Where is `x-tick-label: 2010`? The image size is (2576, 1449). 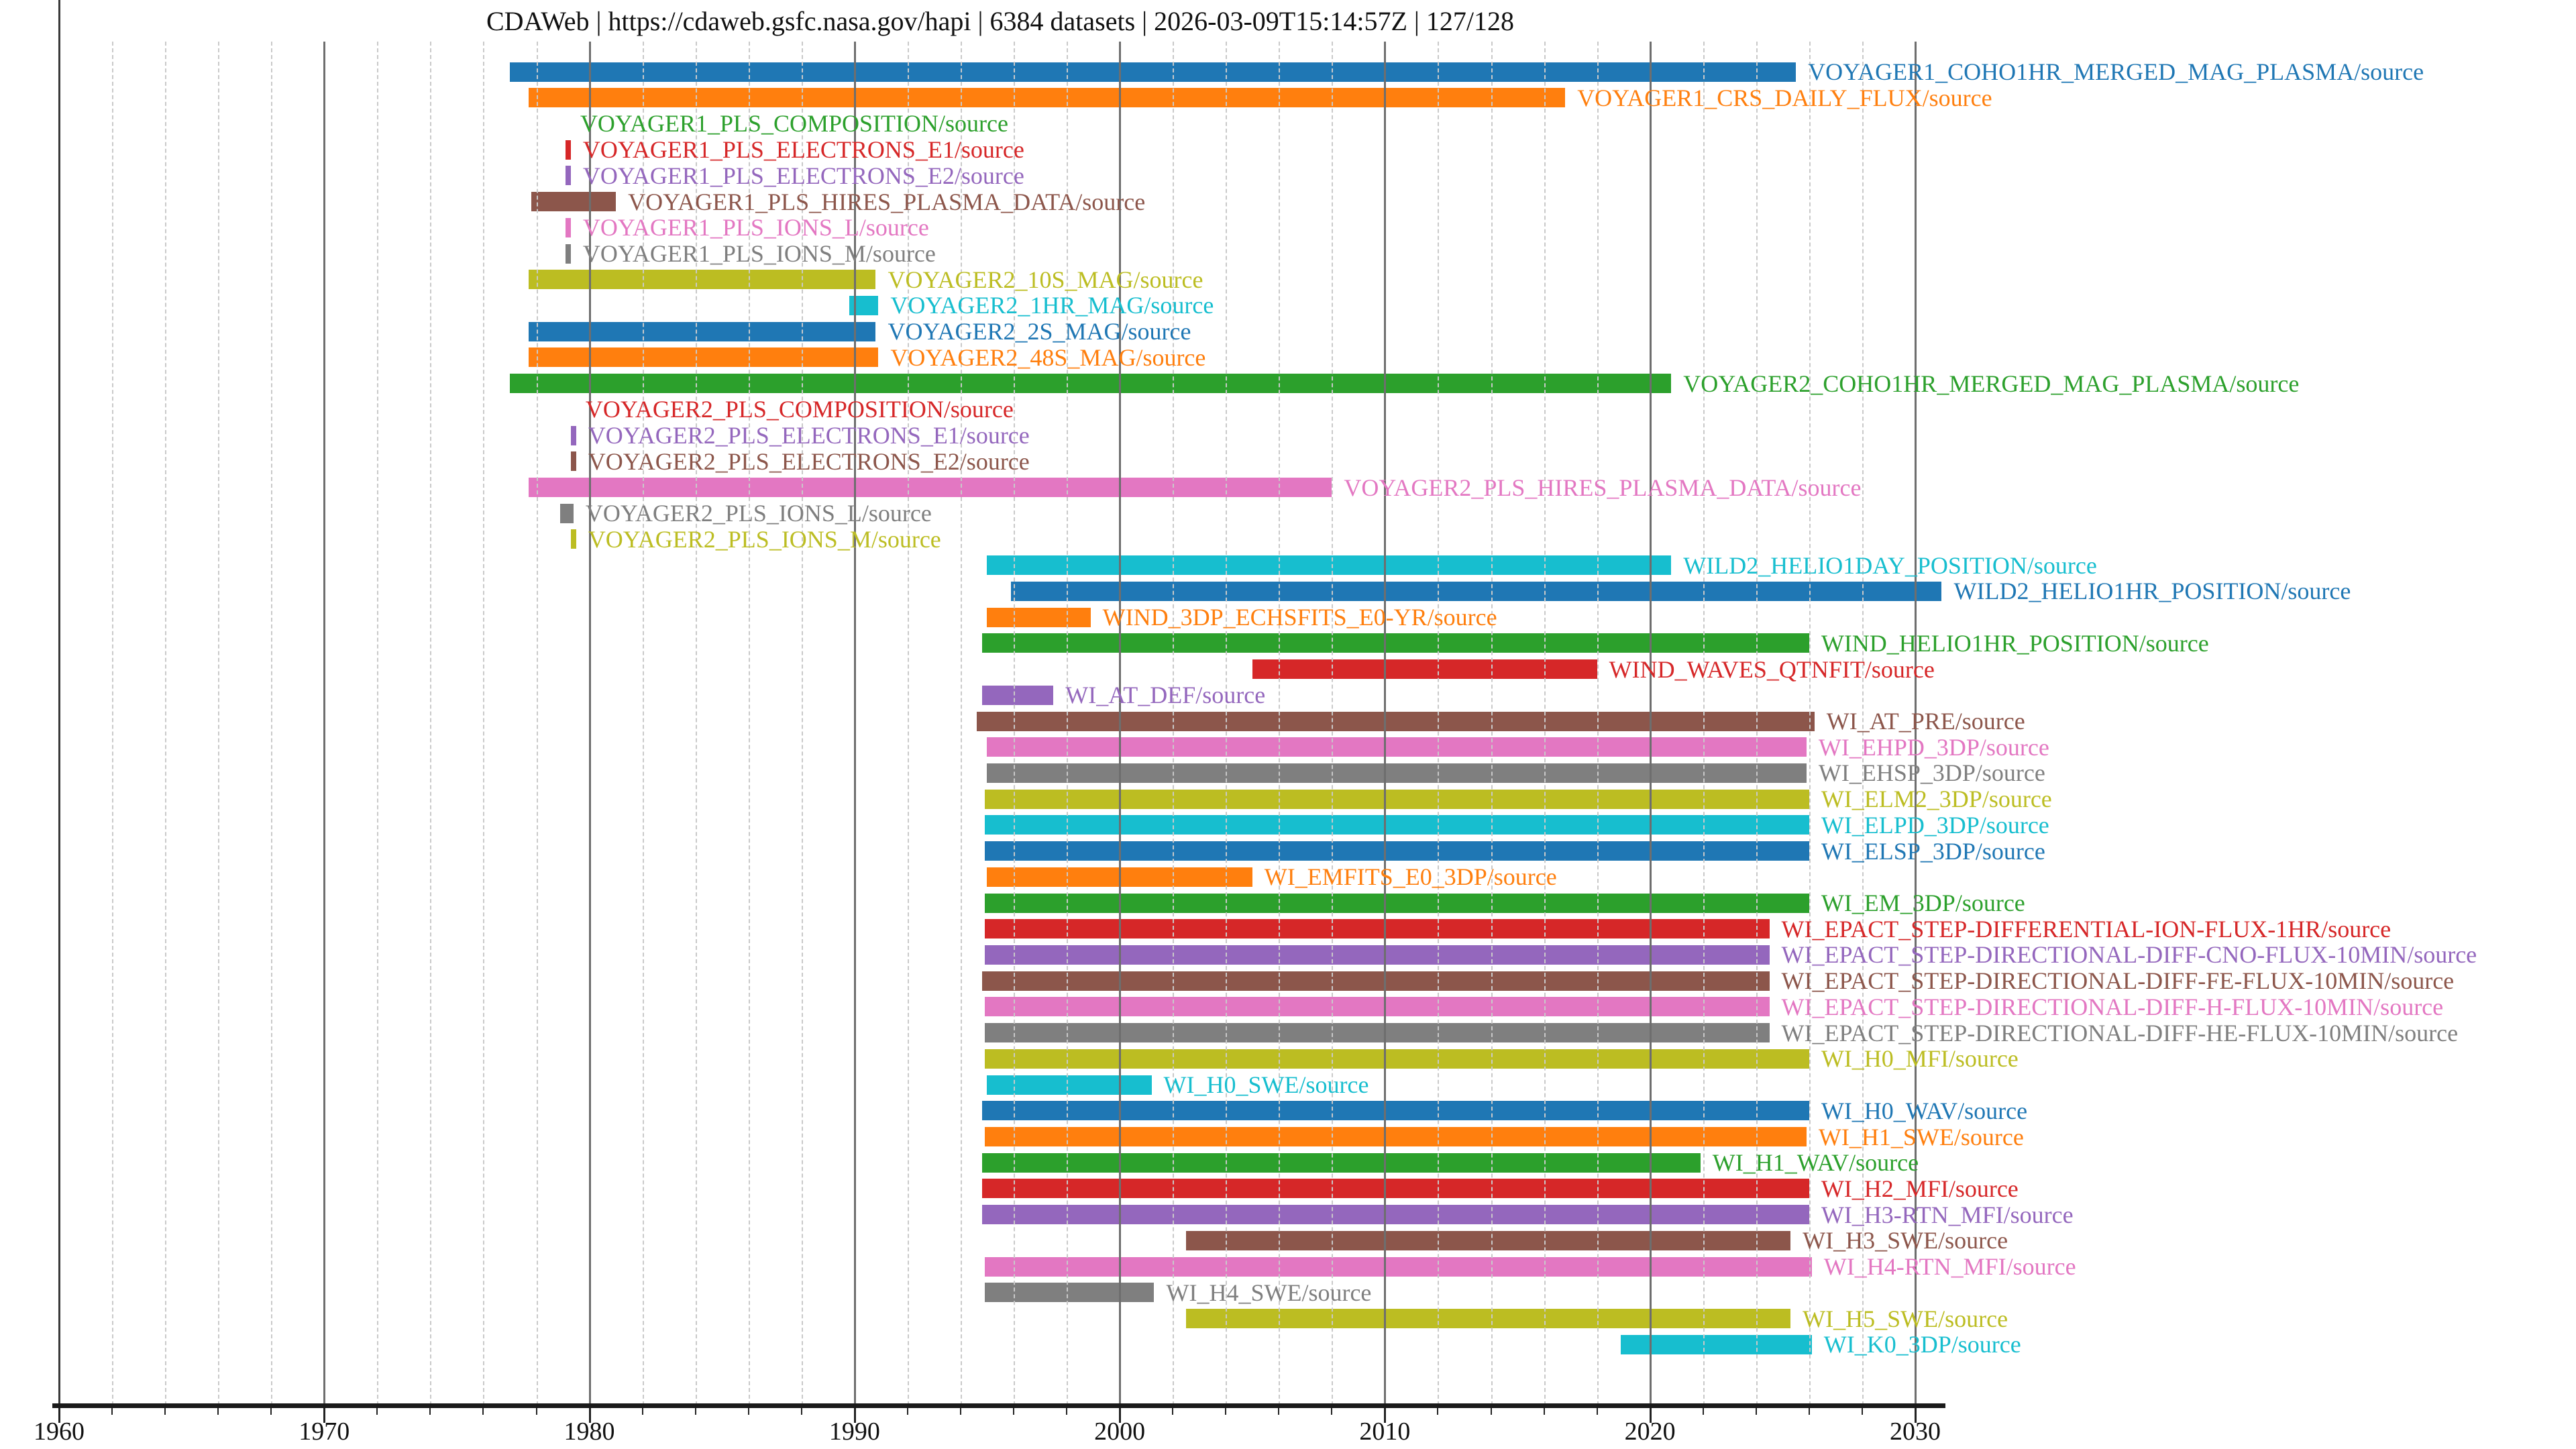 x-tick-label: 2010 is located at coordinates (1385, 1431).